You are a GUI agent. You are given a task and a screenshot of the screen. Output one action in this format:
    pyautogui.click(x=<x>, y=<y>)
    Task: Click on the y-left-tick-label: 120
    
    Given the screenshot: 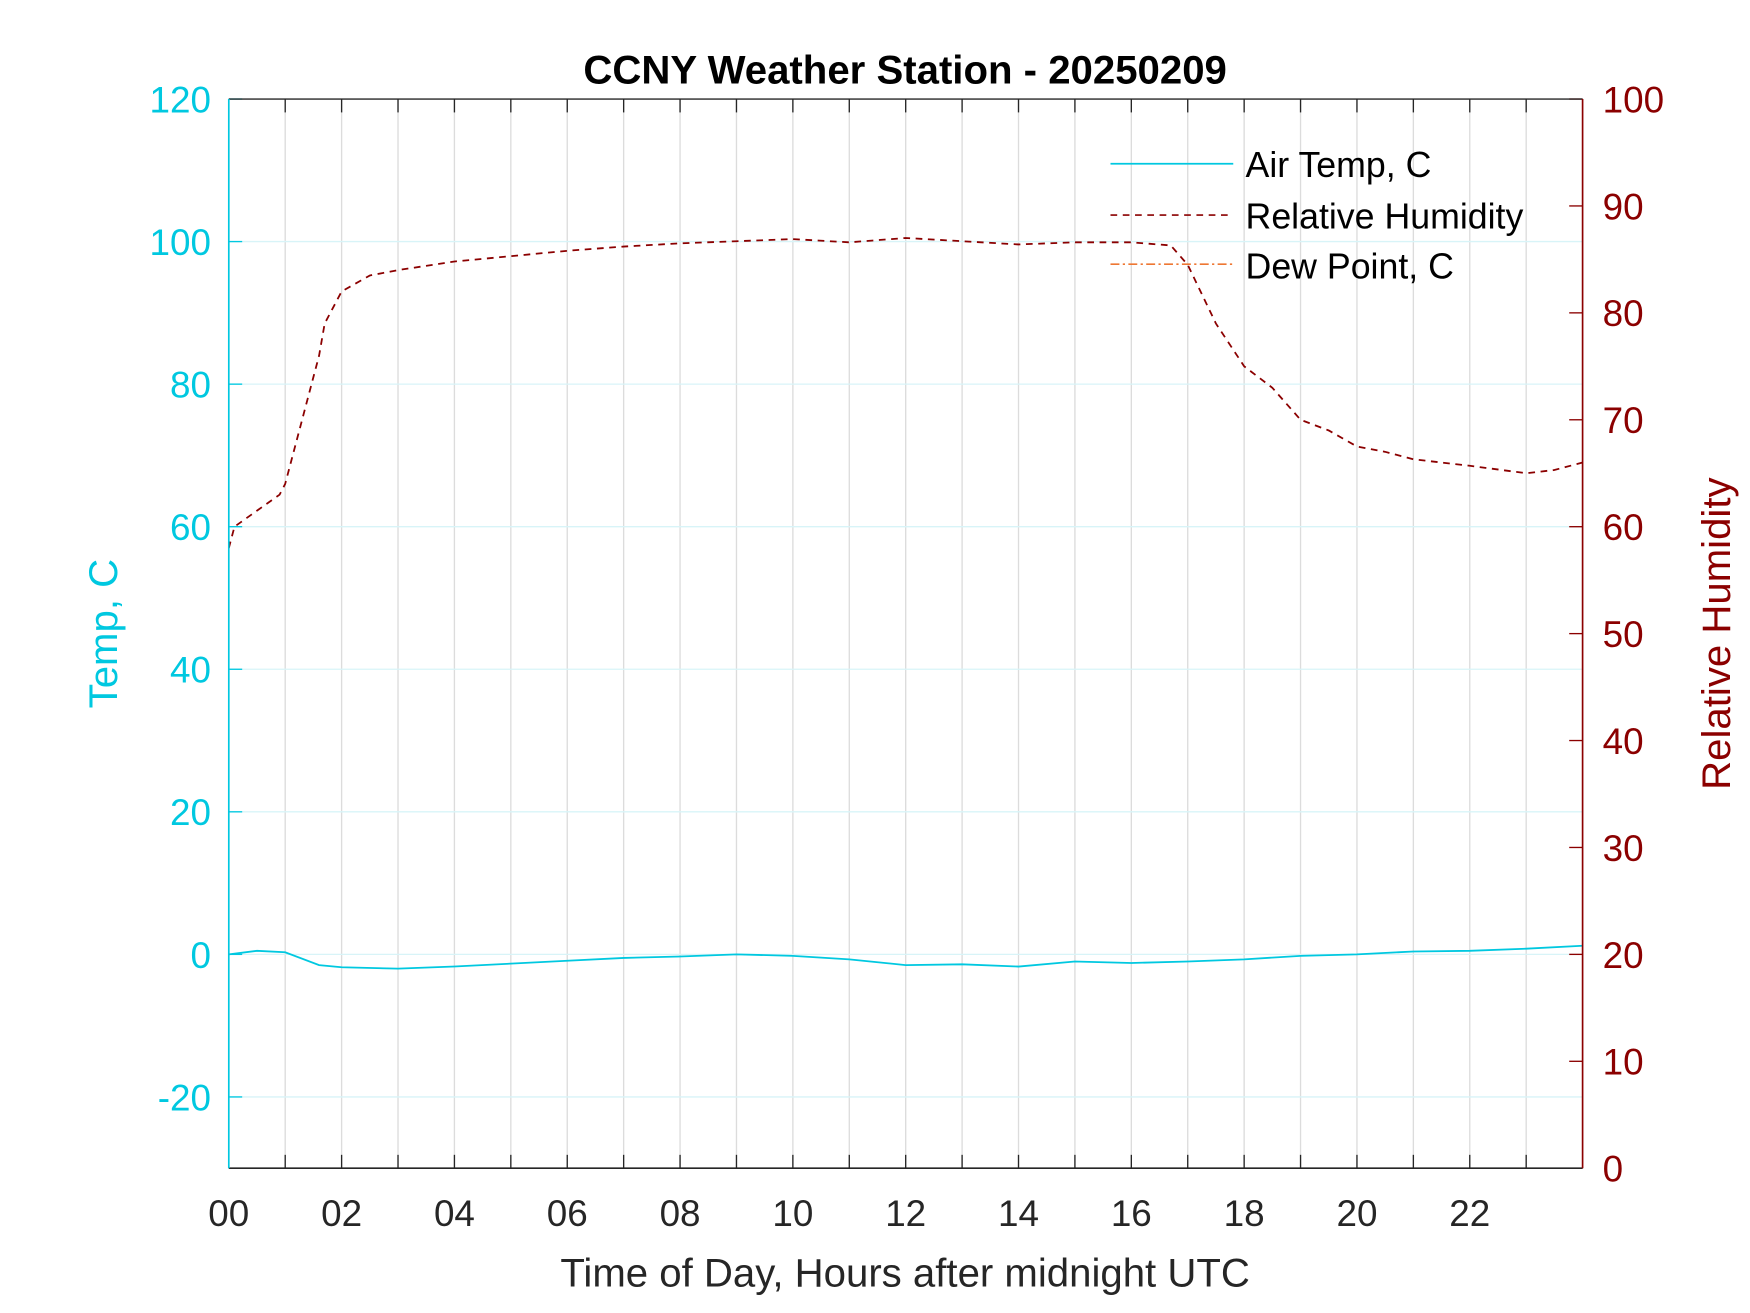 What is the action you would take?
    pyautogui.click(x=179, y=99)
    